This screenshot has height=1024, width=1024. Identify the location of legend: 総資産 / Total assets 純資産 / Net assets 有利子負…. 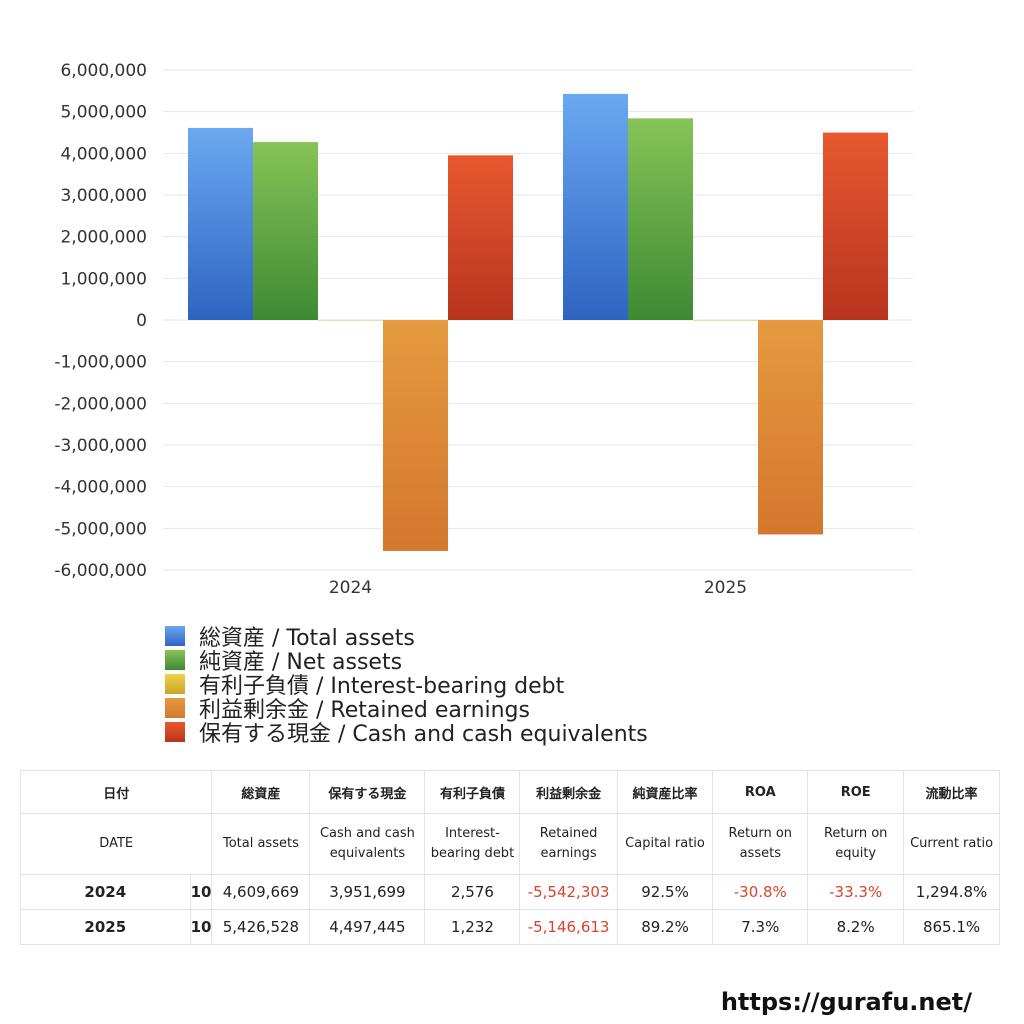
(406, 685).